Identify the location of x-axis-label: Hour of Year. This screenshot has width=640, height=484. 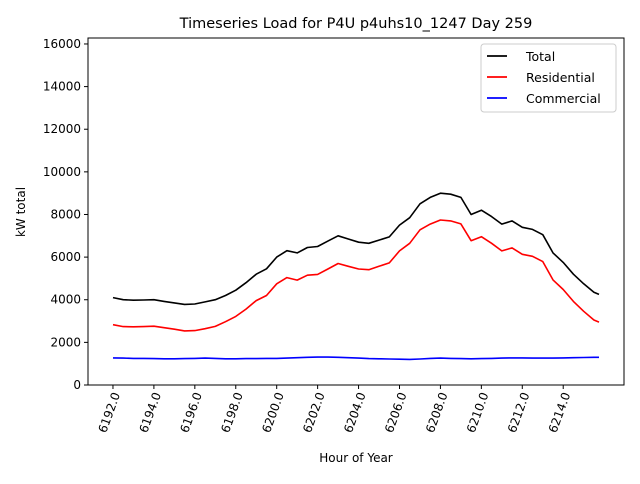
(356, 458).